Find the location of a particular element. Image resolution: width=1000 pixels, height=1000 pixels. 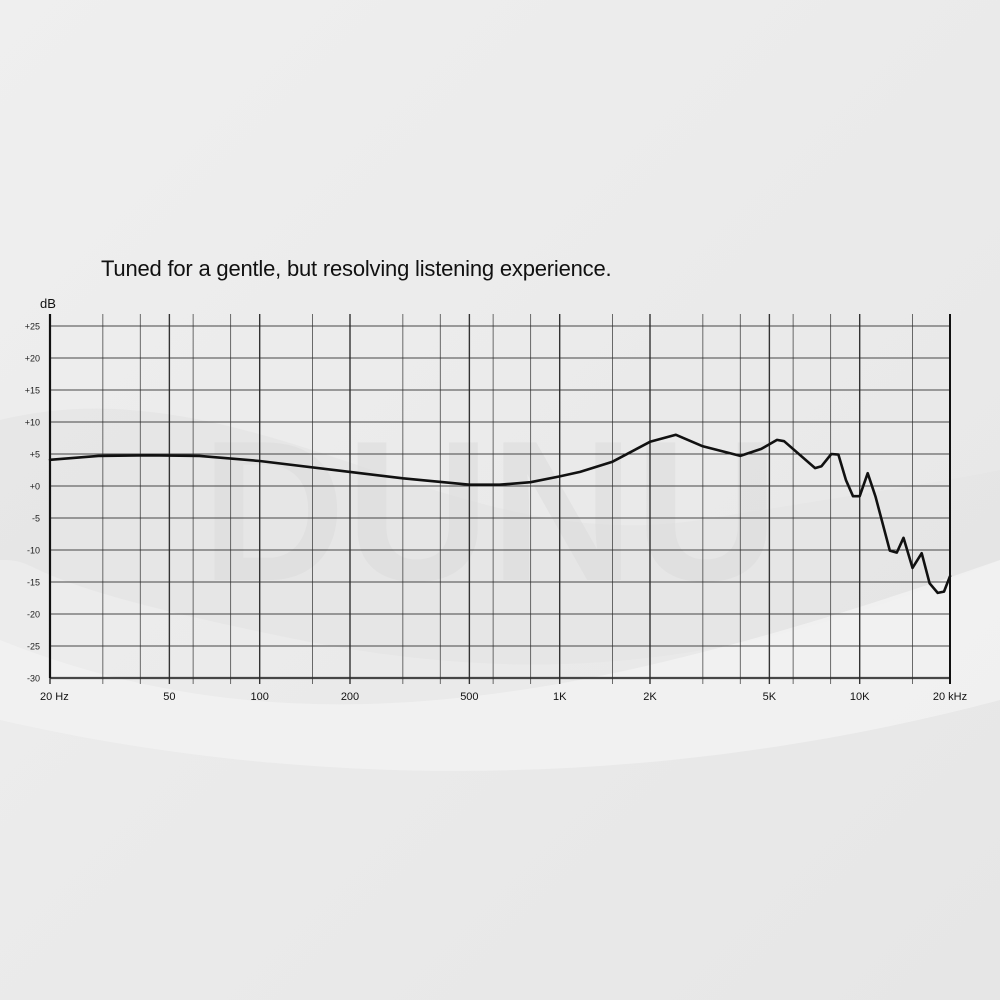

y-tick-label: +5 is located at coordinates (35, 455).